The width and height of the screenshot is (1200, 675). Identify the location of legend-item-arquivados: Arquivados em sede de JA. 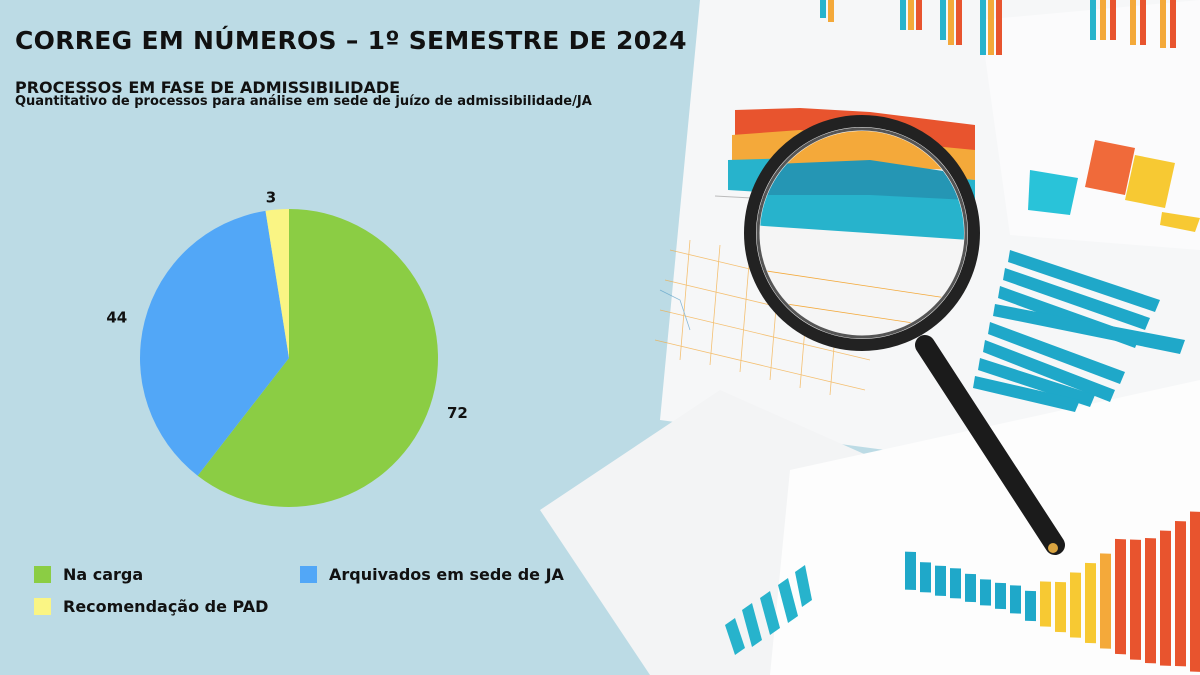
(432, 574).